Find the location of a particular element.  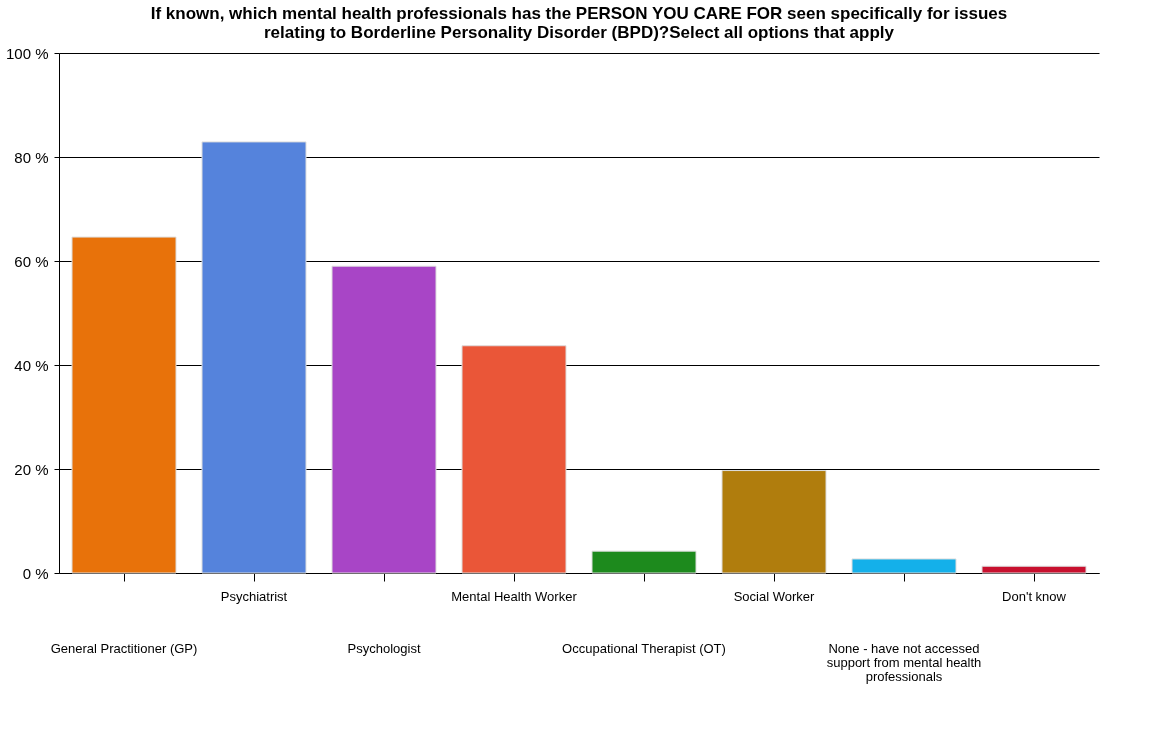

x-tick-label: Social Worker is located at coordinates (774, 596).